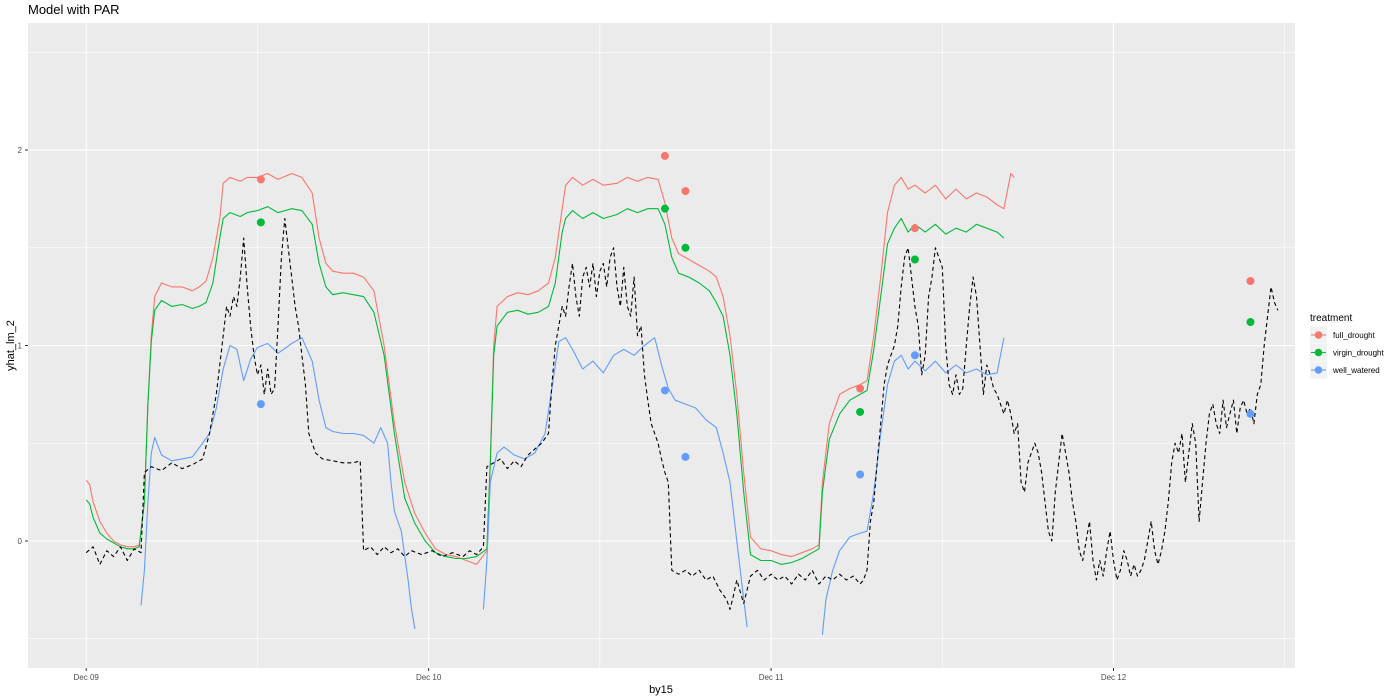  What do you see at coordinates (87, 677) in the screenshot?
I see `x-tick-label: Dec 09` at bounding box center [87, 677].